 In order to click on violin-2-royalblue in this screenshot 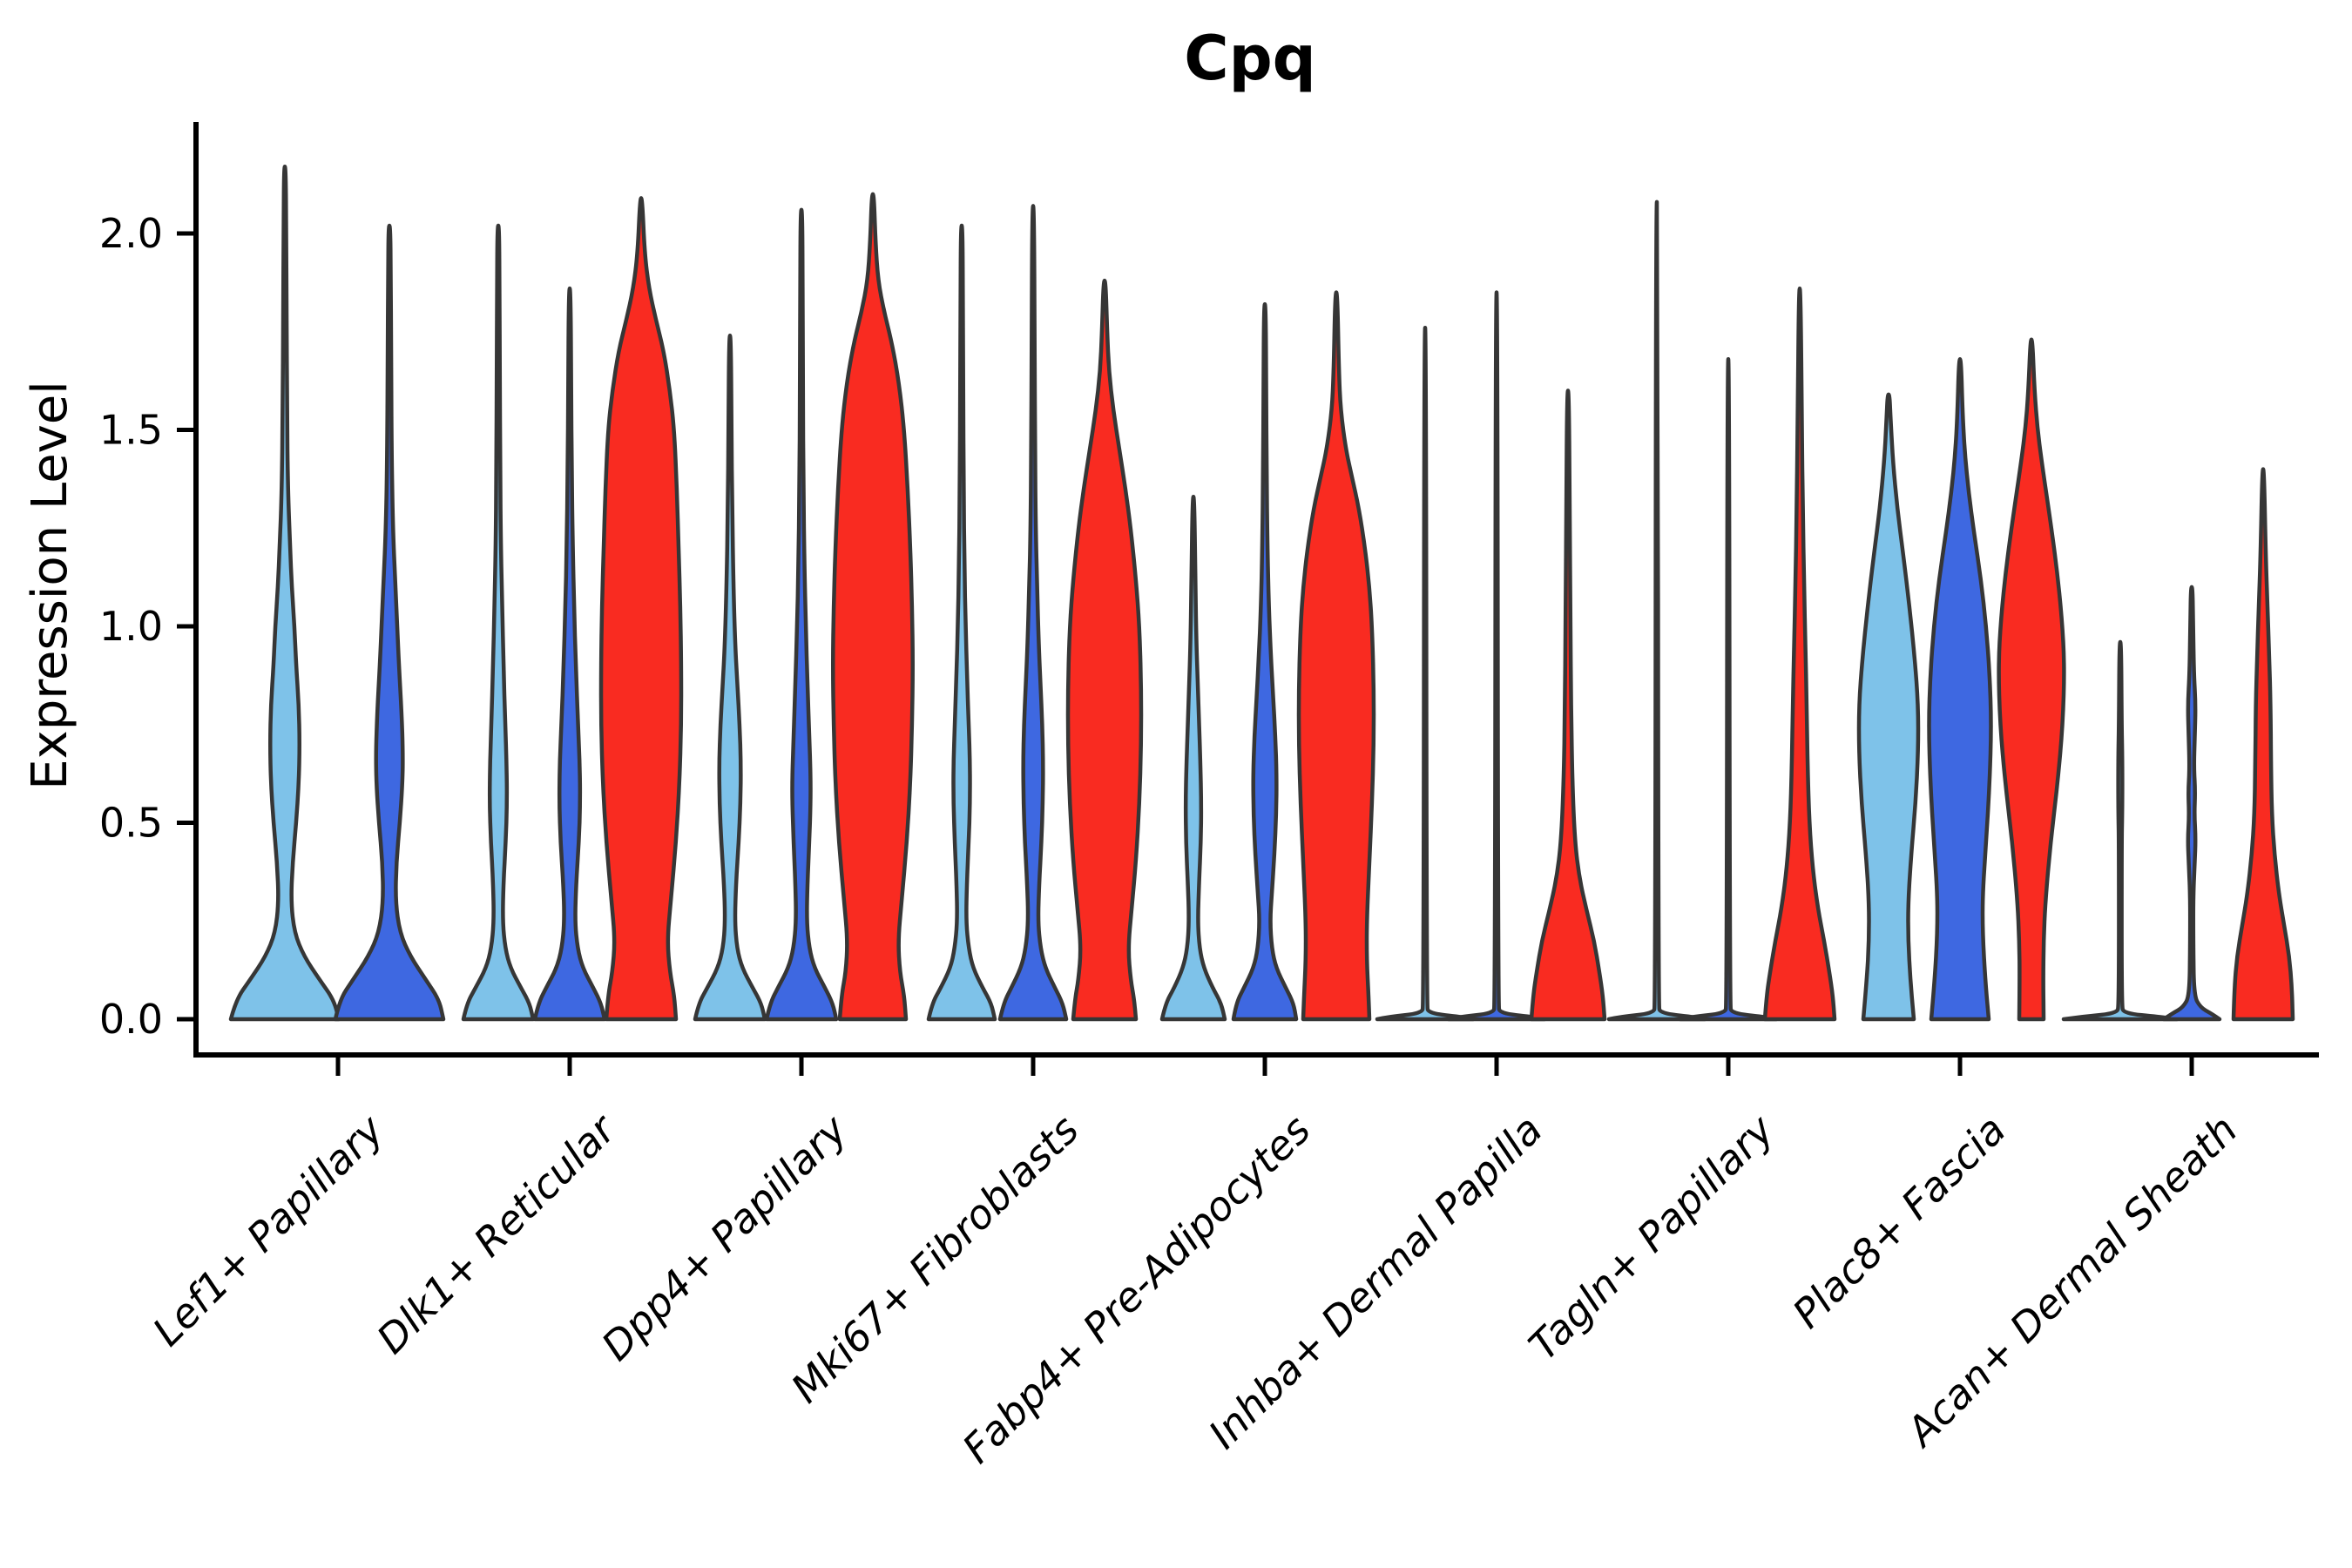, I will do `click(569, 654)`.